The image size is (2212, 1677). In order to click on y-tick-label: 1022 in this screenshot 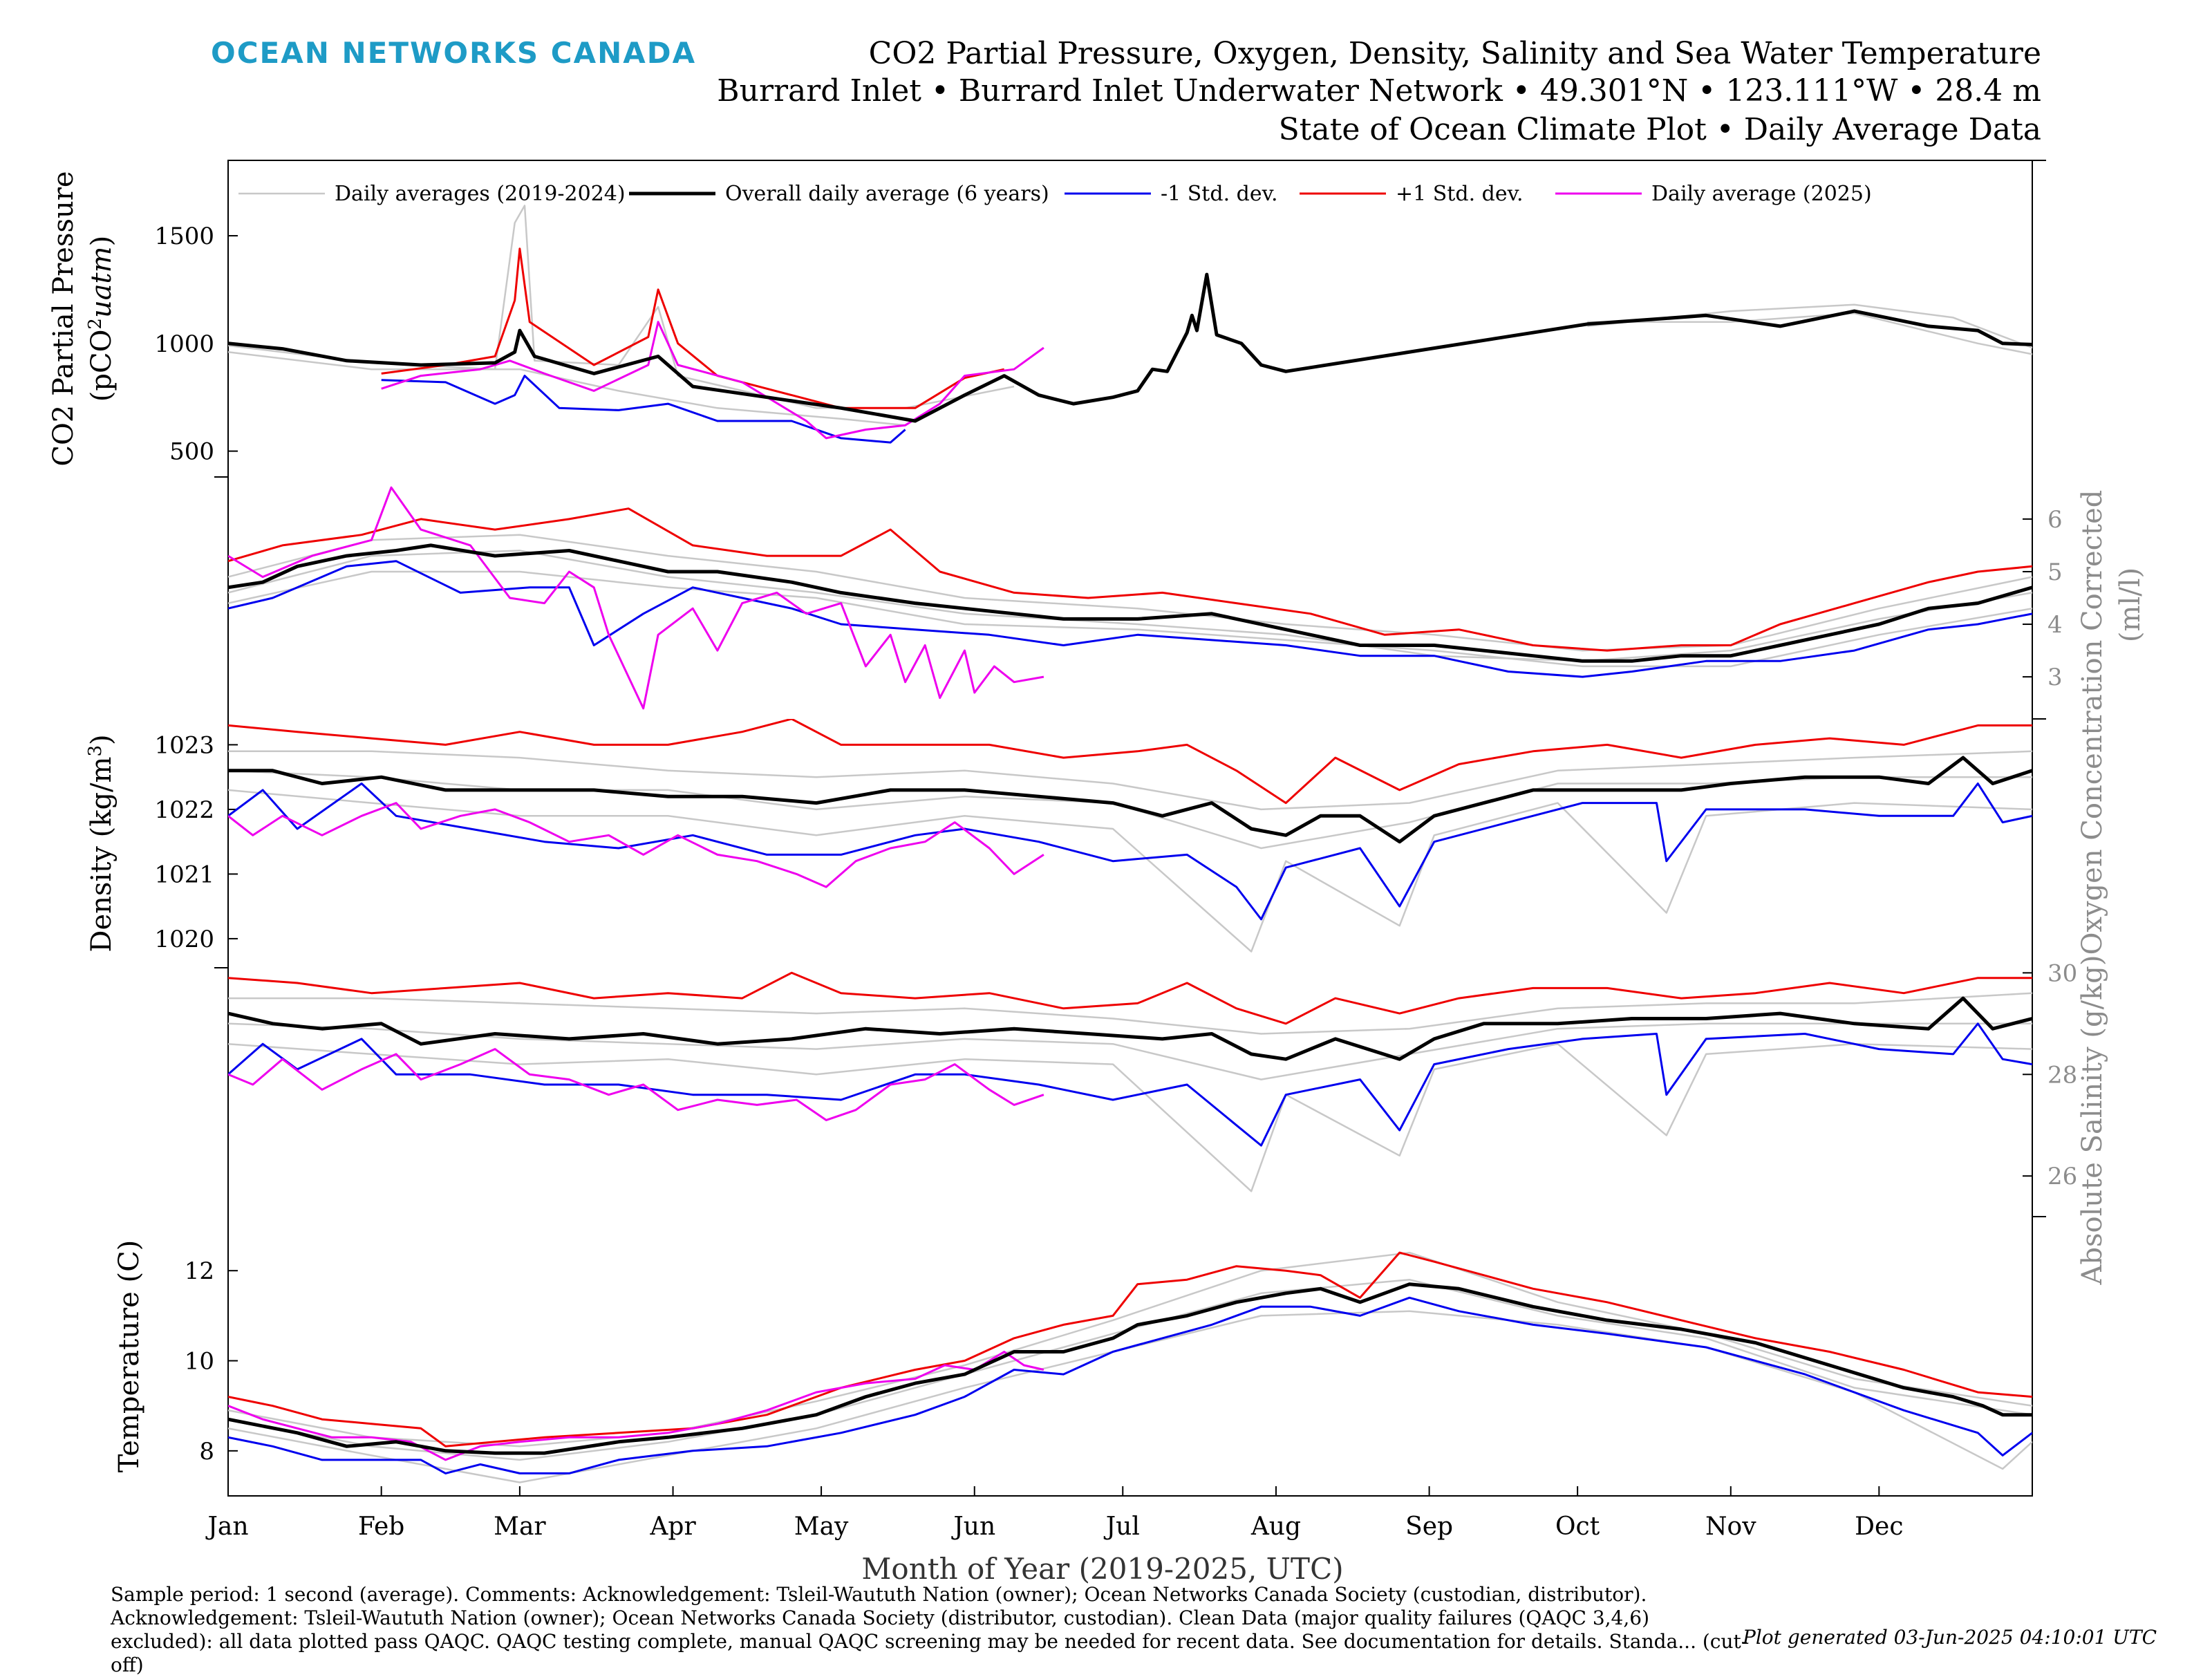, I will do `click(184, 810)`.